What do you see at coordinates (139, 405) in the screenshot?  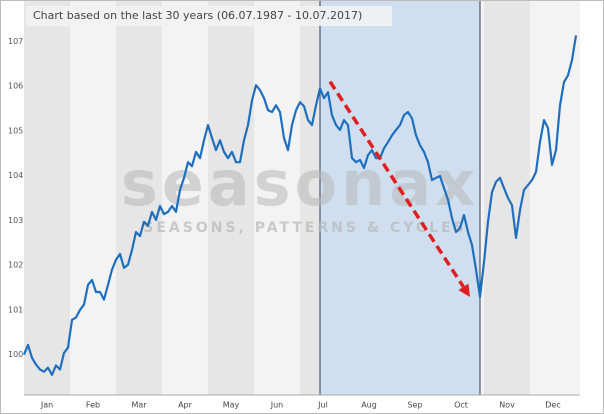 I see `x-tick-label: Mar` at bounding box center [139, 405].